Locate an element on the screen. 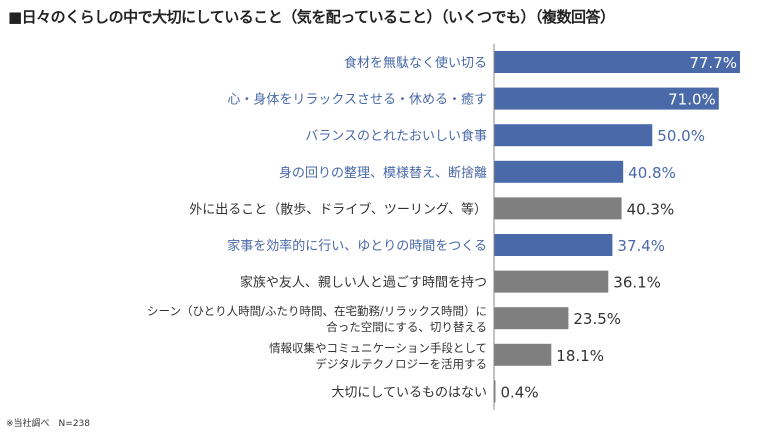 The height and width of the screenshot is (432, 770). category-label: 外に出ること（散歩、ドライブ、ツーリング、等） is located at coordinates (338, 209).